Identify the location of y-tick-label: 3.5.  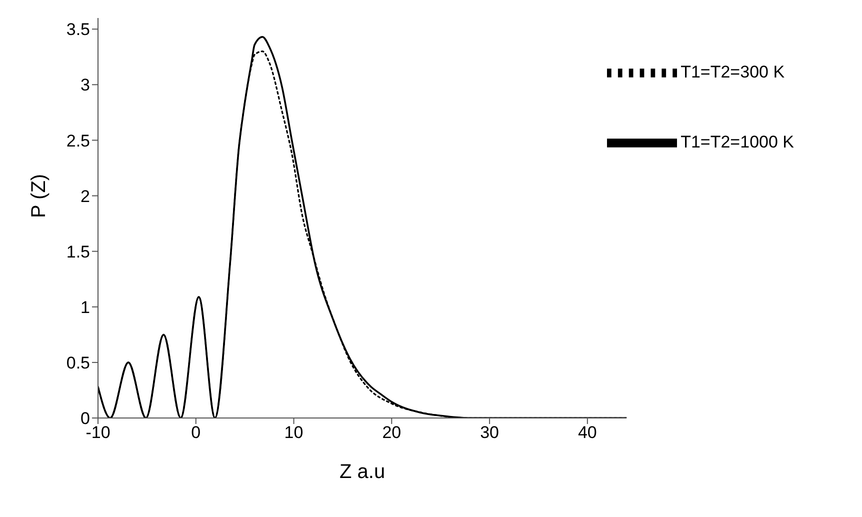
(78, 30).